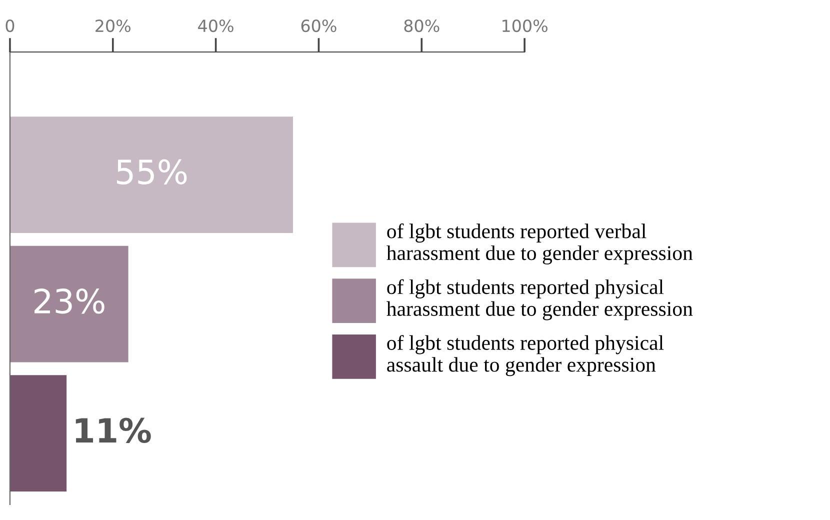  What do you see at coordinates (422, 25) in the screenshot?
I see `x-tick-label: 80%` at bounding box center [422, 25].